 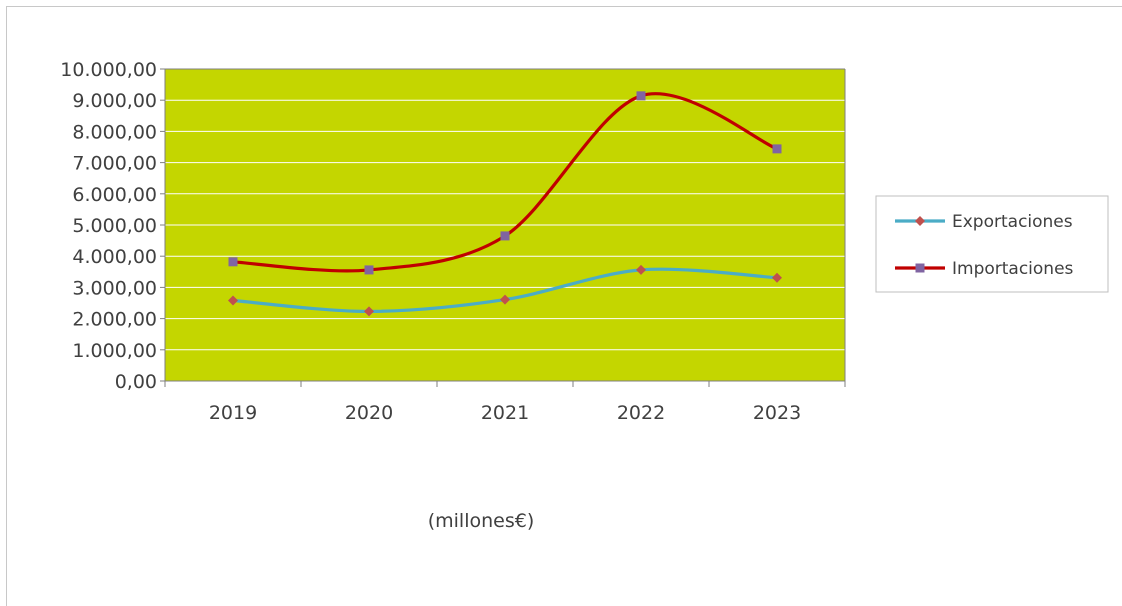 What do you see at coordinates (114, 226) in the screenshot?
I see `y-tick-label: 5.000,00` at bounding box center [114, 226].